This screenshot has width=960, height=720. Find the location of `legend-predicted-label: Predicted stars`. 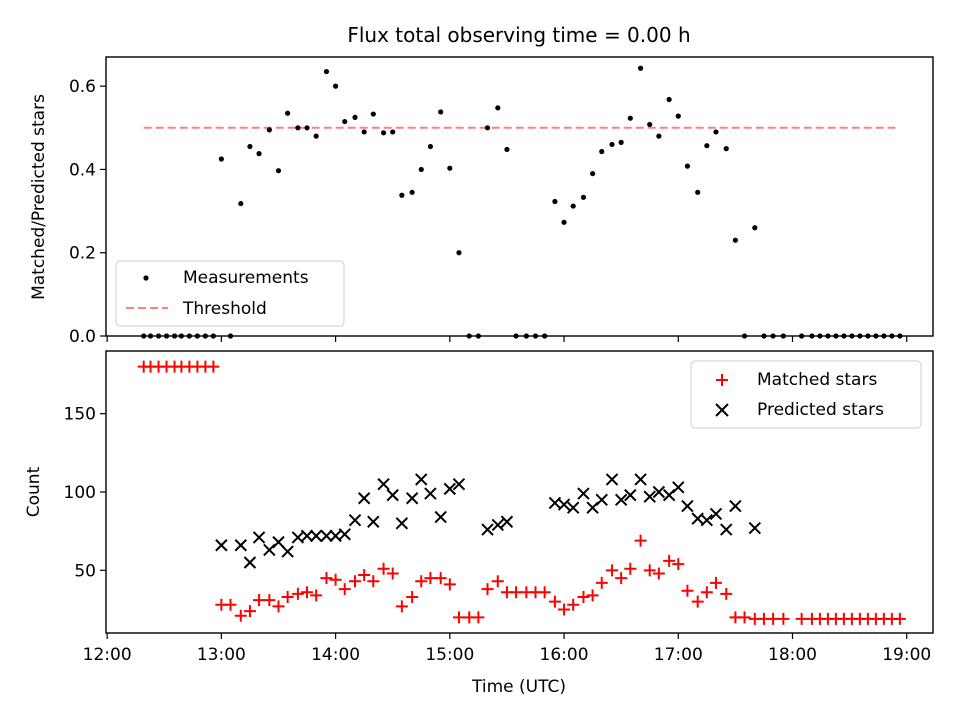

legend-predicted-label: Predicted stars is located at coordinates (820, 410).